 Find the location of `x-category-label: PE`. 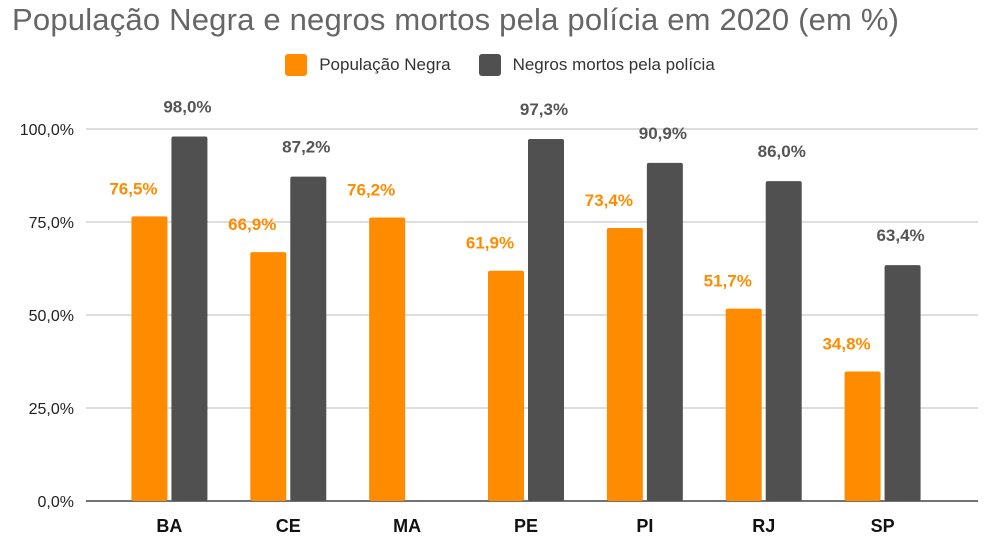

x-category-label: PE is located at coordinates (526, 526).